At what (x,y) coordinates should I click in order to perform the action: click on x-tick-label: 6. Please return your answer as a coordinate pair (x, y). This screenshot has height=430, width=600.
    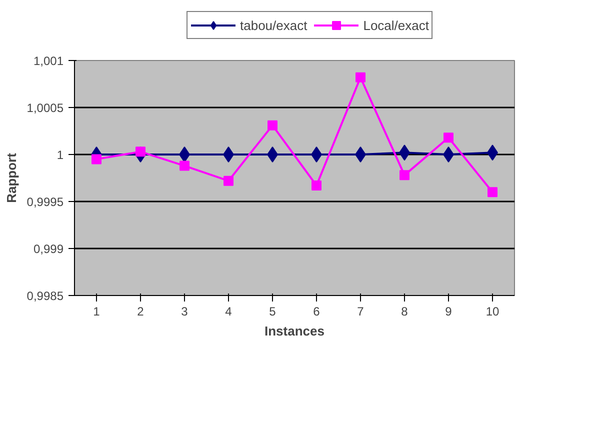
    Looking at the image, I should click on (316, 311).